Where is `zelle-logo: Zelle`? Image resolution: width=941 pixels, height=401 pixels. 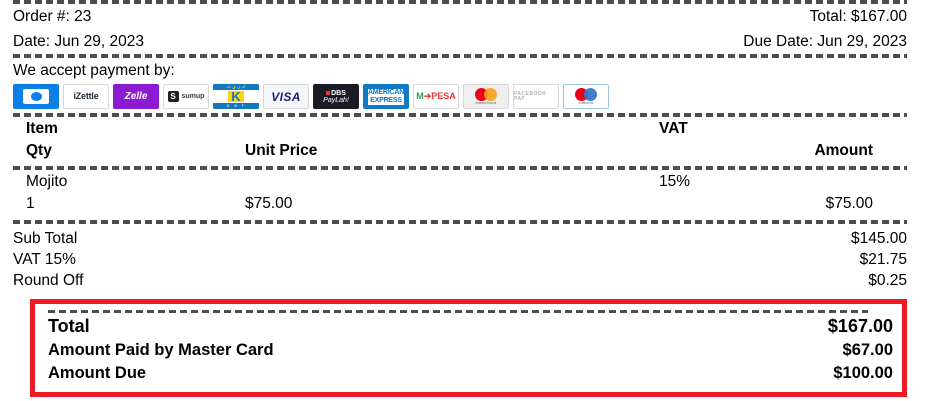
zelle-logo: Zelle is located at coordinates (136, 96).